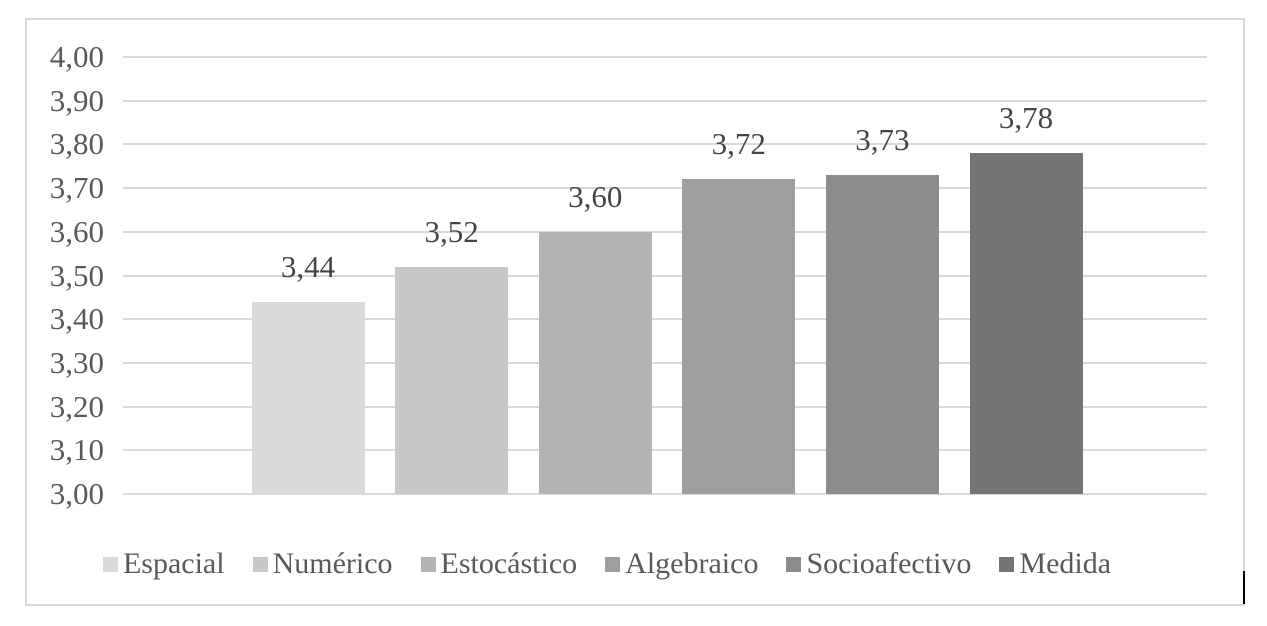  Describe the element at coordinates (332, 563) in the screenshot. I see `legend-label: Numérico` at that location.